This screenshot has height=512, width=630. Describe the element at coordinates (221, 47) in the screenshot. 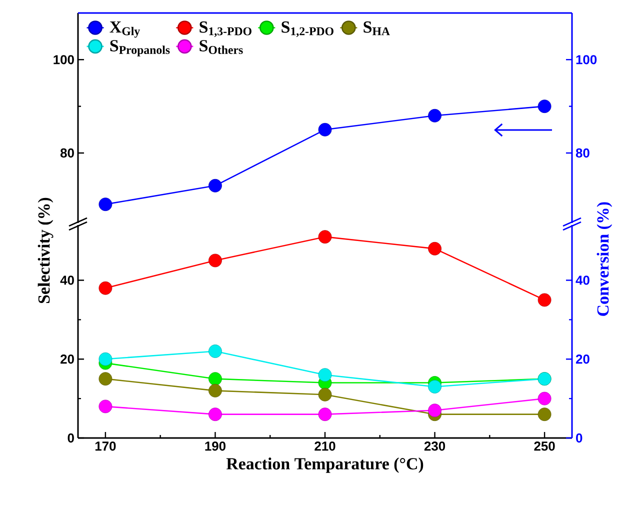

I see `text: $\mathbf{S}_{\textbf{Others}}$` at that location.